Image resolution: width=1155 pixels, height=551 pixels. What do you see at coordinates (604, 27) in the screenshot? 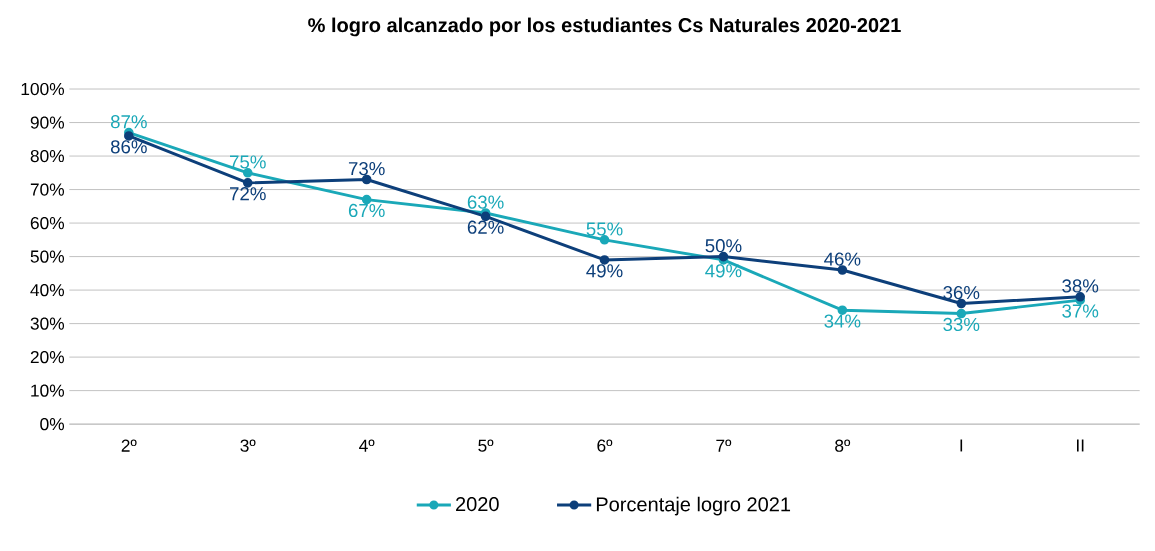
I see `chart-title: % logro alcanzado por los estudiantes Cs Naturales 2020-2021` at bounding box center [604, 27].